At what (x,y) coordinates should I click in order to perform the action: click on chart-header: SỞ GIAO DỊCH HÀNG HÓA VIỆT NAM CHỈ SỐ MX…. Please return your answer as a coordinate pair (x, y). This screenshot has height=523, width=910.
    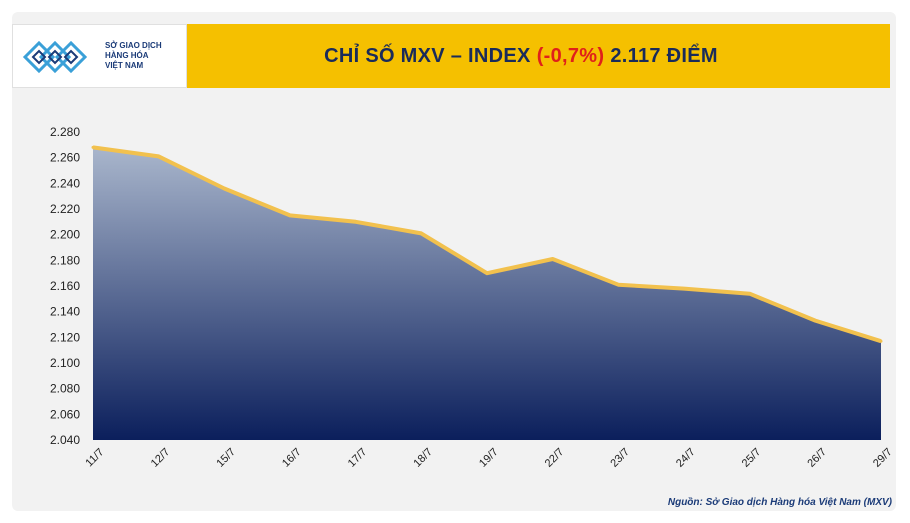
    Looking at the image, I should click on (451, 56).